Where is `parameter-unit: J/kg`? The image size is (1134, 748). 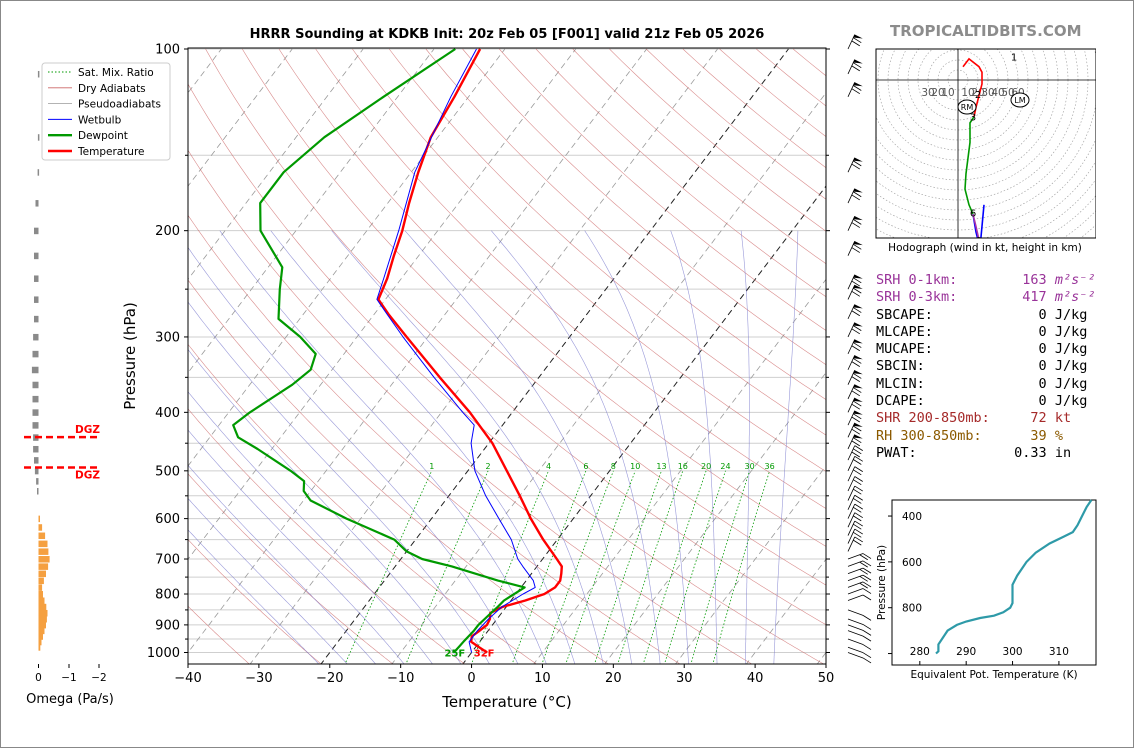 parameter-unit: J/kg is located at coordinates (1067, 314).